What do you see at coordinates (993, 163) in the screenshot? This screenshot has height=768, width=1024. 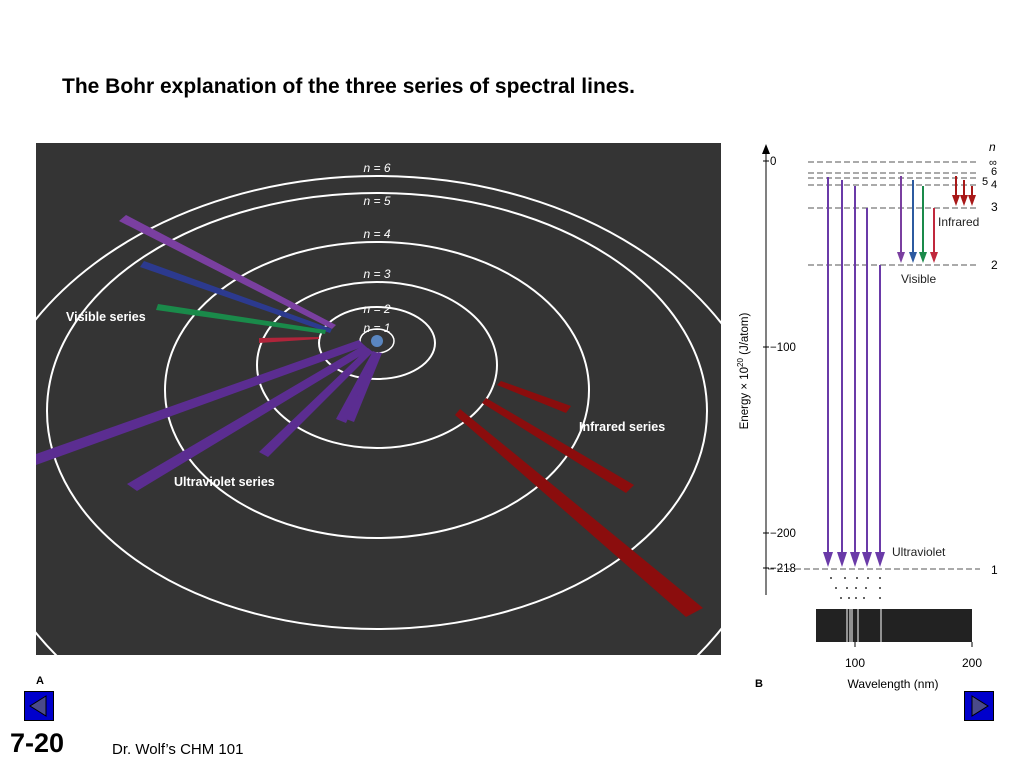 I see `n-label-infinity: ∞` at bounding box center [993, 163].